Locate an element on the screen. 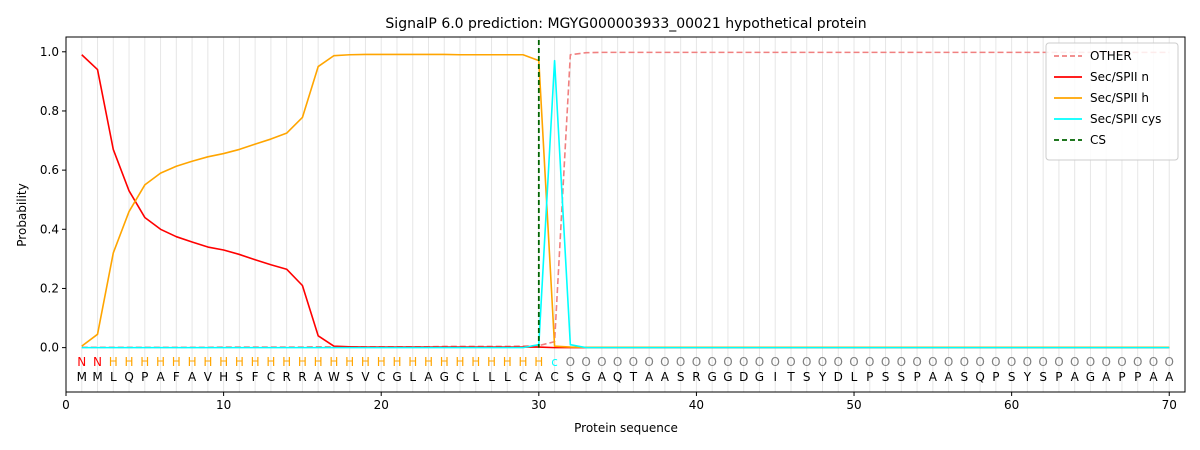  y-tick-label: 0.0 is located at coordinates (49, 348).